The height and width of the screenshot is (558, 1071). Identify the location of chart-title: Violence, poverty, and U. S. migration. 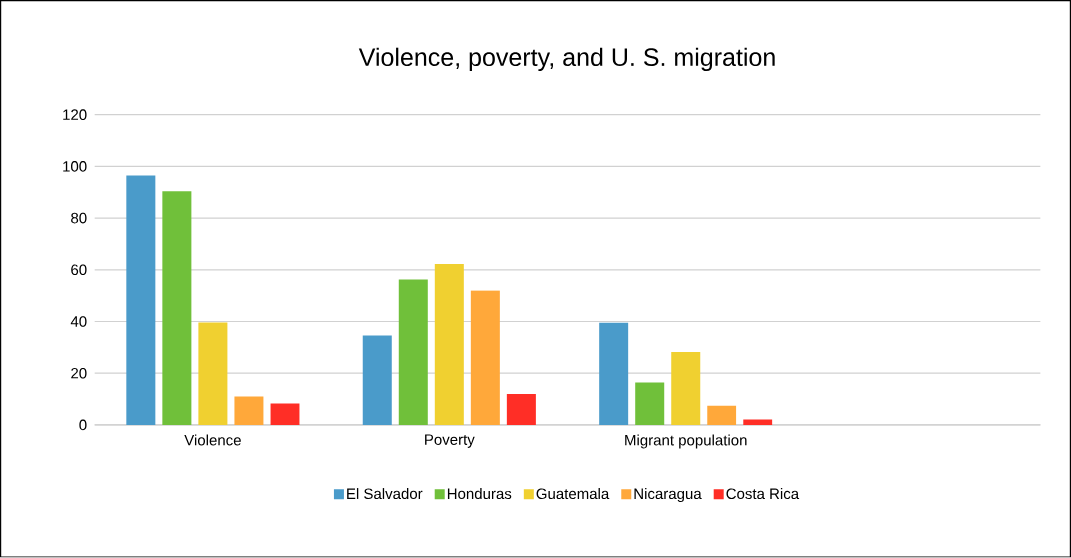
(566, 59).